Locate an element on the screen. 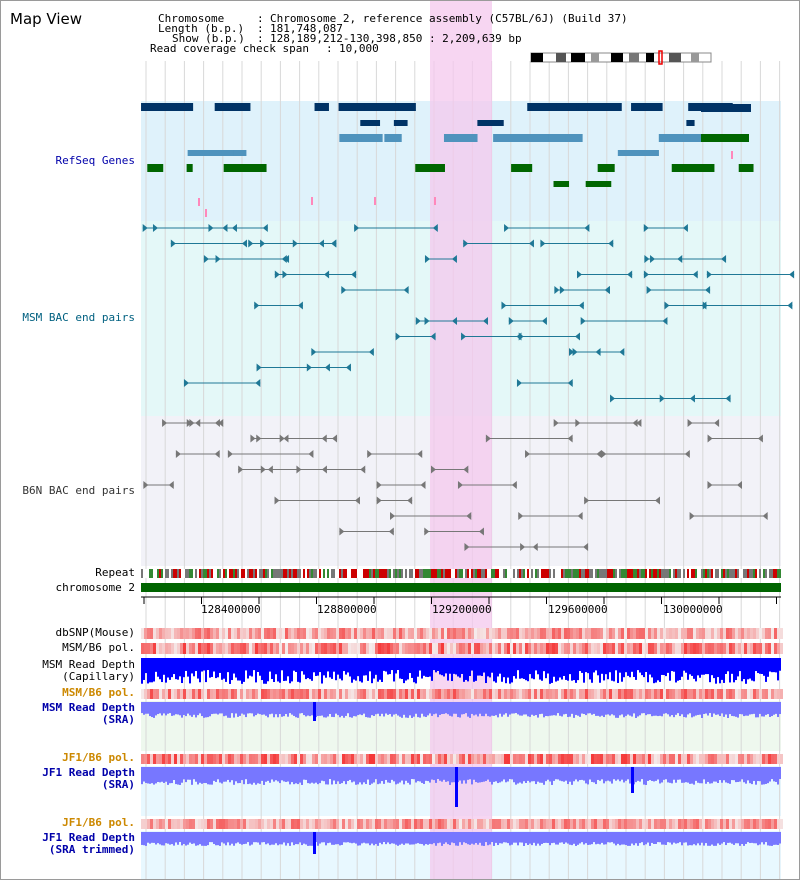 Image resolution: width=800 pixels, height=880 pixels. gene-block is located at coordinates (238, 153).